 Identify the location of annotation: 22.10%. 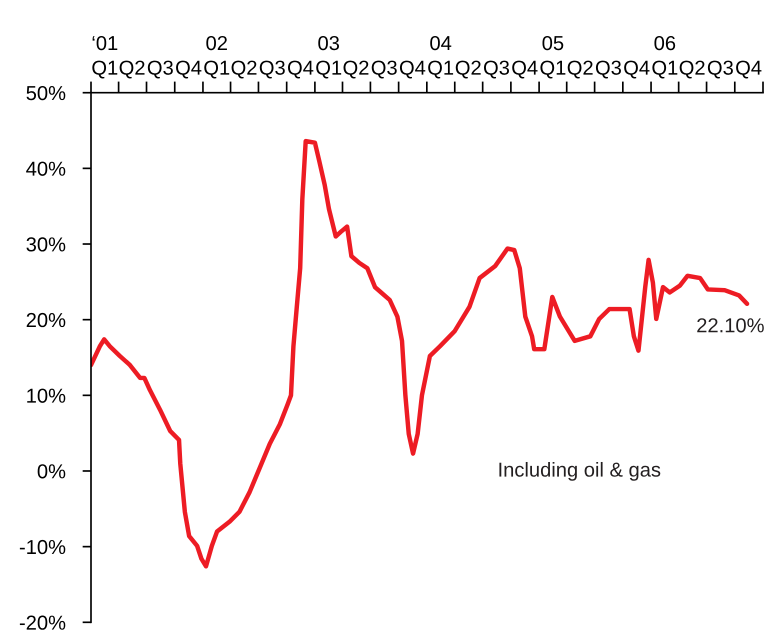
(730, 325).